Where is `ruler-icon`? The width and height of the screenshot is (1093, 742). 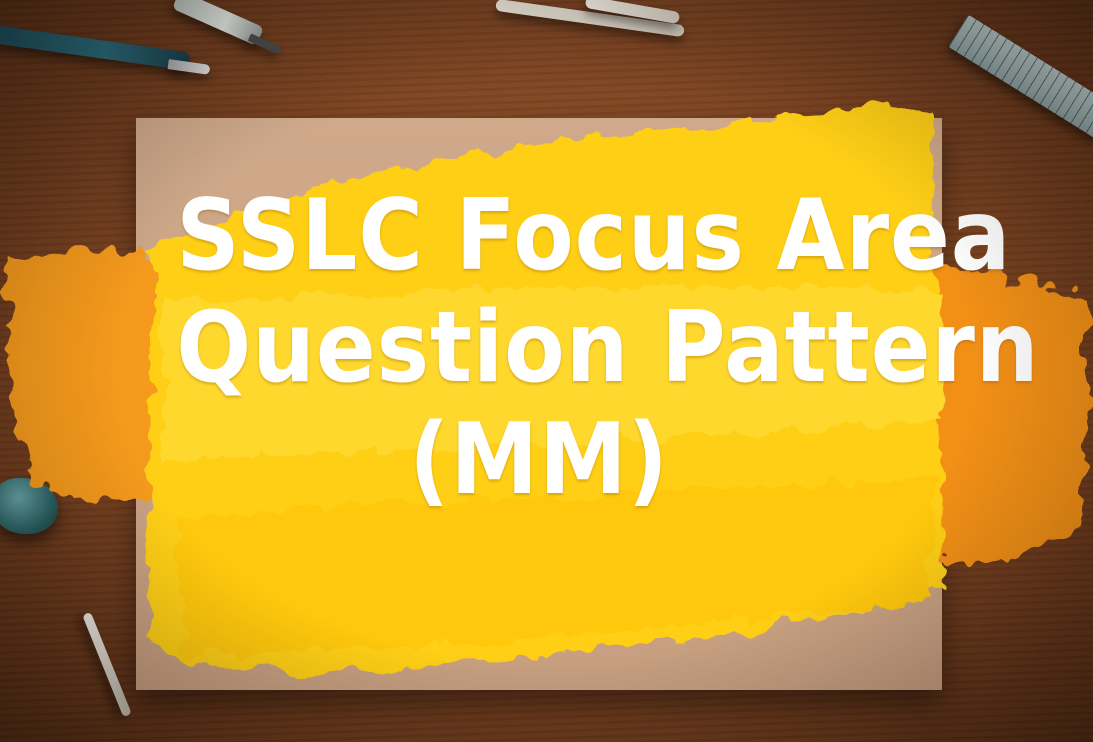 ruler-icon is located at coordinates (1020, 77).